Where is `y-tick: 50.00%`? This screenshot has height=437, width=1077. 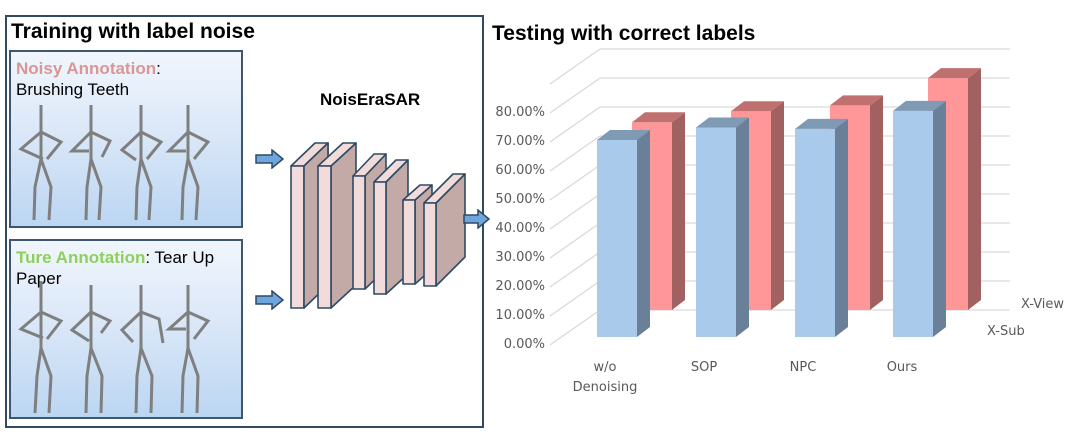
y-tick: 50.00% is located at coordinates (520, 199).